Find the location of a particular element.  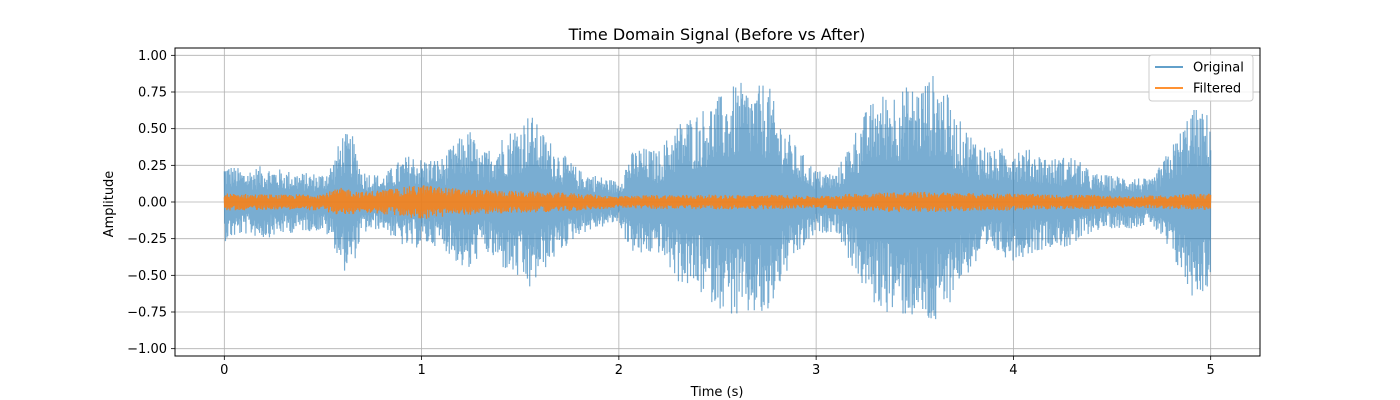

y-axis-label: Amplitude is located at coordinates (109, 204).